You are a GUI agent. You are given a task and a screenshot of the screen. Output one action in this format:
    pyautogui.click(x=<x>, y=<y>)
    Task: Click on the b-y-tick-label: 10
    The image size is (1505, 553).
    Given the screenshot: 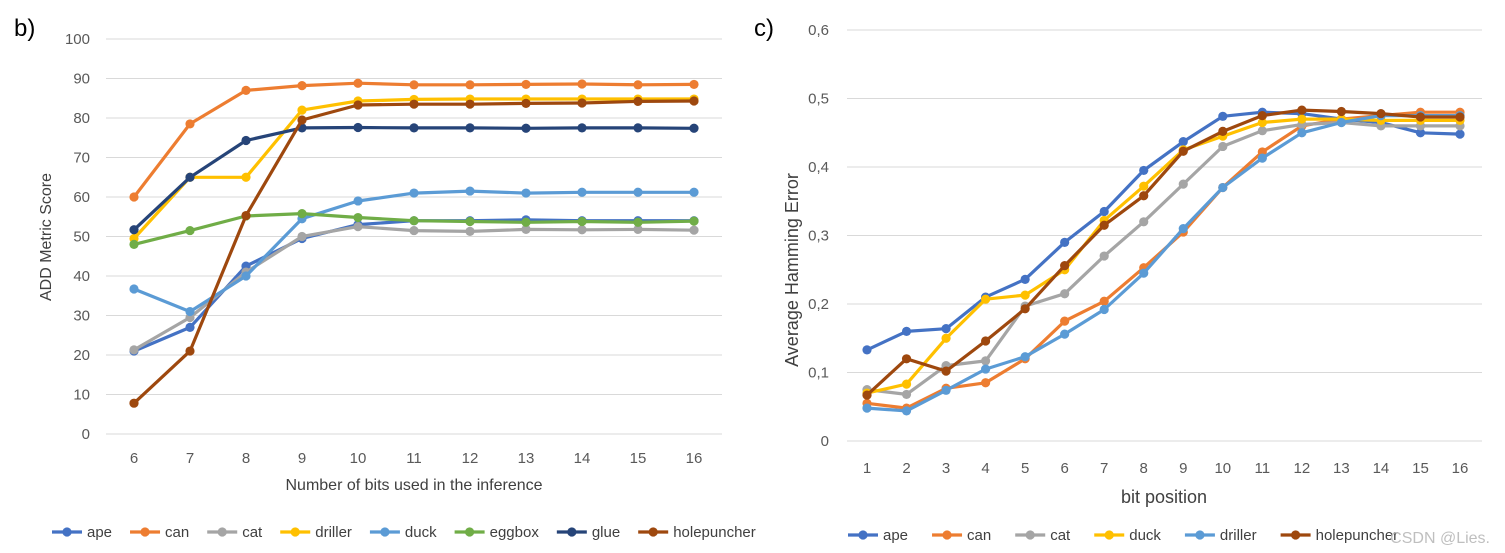 What is the action you would take?
    pyautogui.click(x=81, y=395)
    